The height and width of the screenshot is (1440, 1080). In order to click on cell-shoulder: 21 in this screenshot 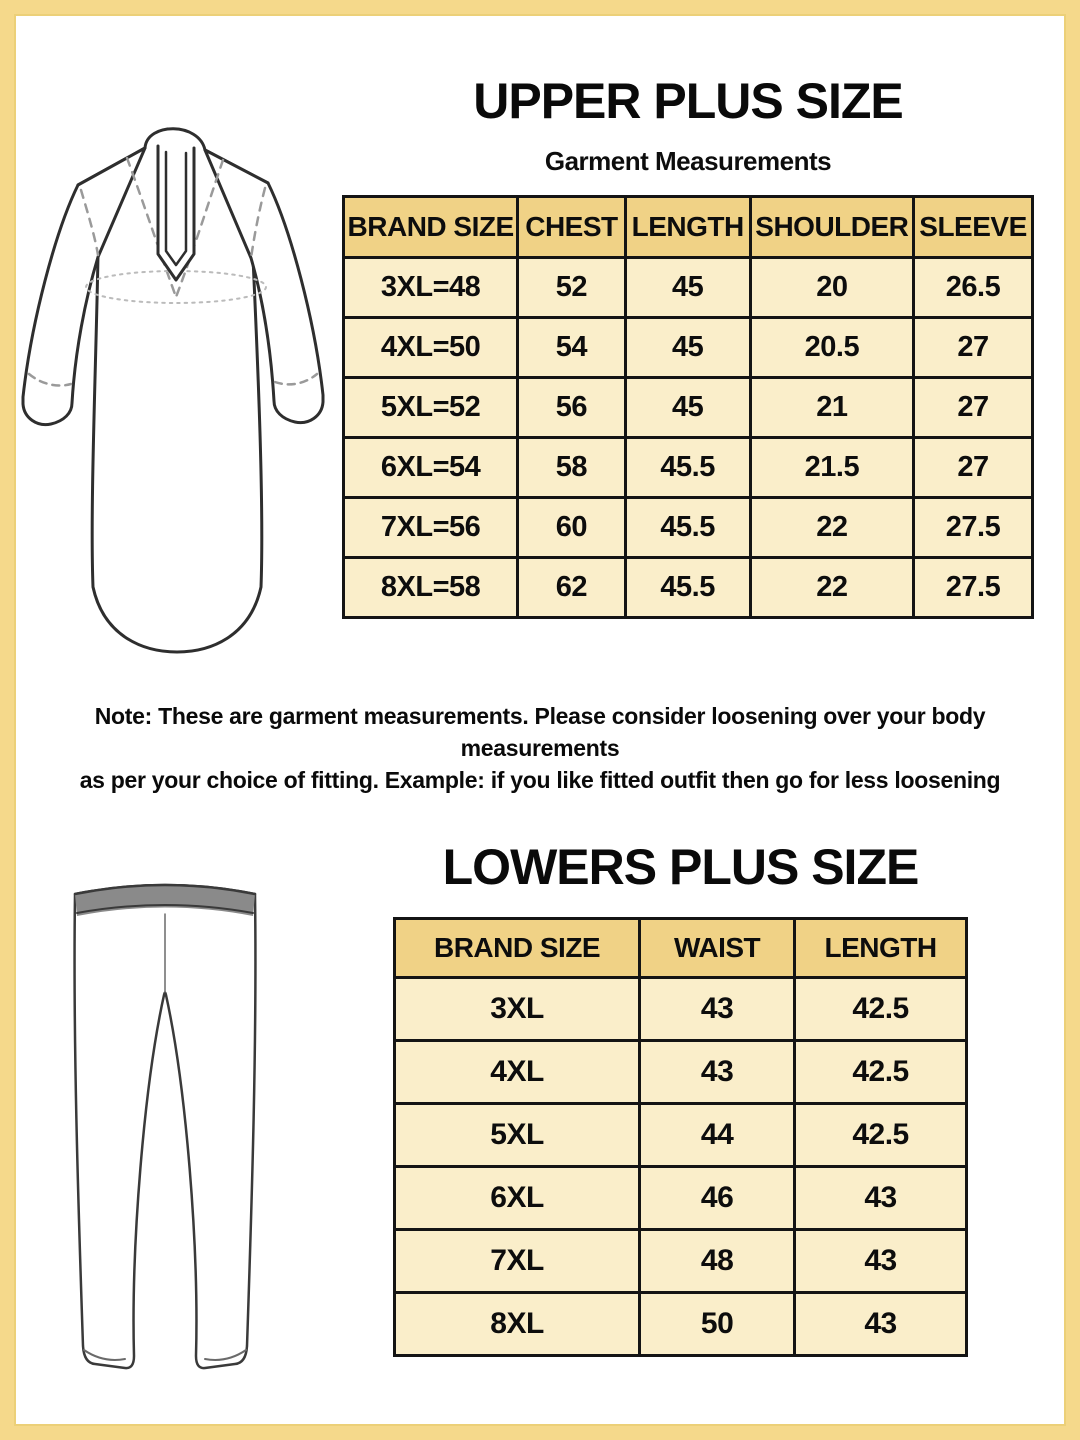, I will do `click(832, 407)`.